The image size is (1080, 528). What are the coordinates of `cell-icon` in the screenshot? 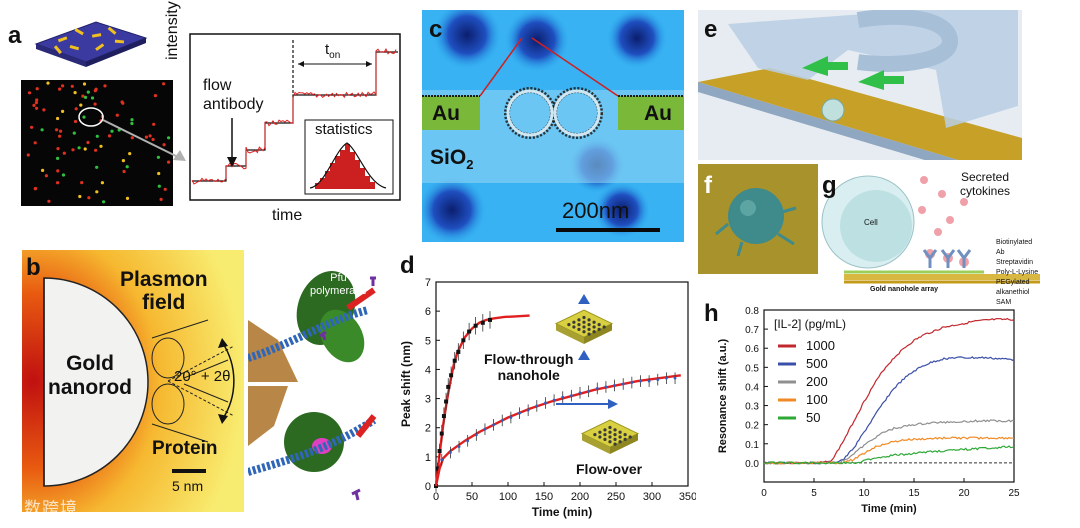 It's located at (833, 110).